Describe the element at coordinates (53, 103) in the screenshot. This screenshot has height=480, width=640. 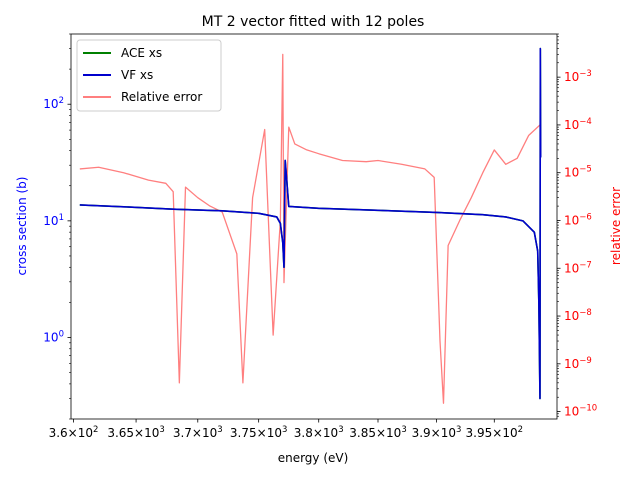
I see `y-left-tick-label: 102` at that location.